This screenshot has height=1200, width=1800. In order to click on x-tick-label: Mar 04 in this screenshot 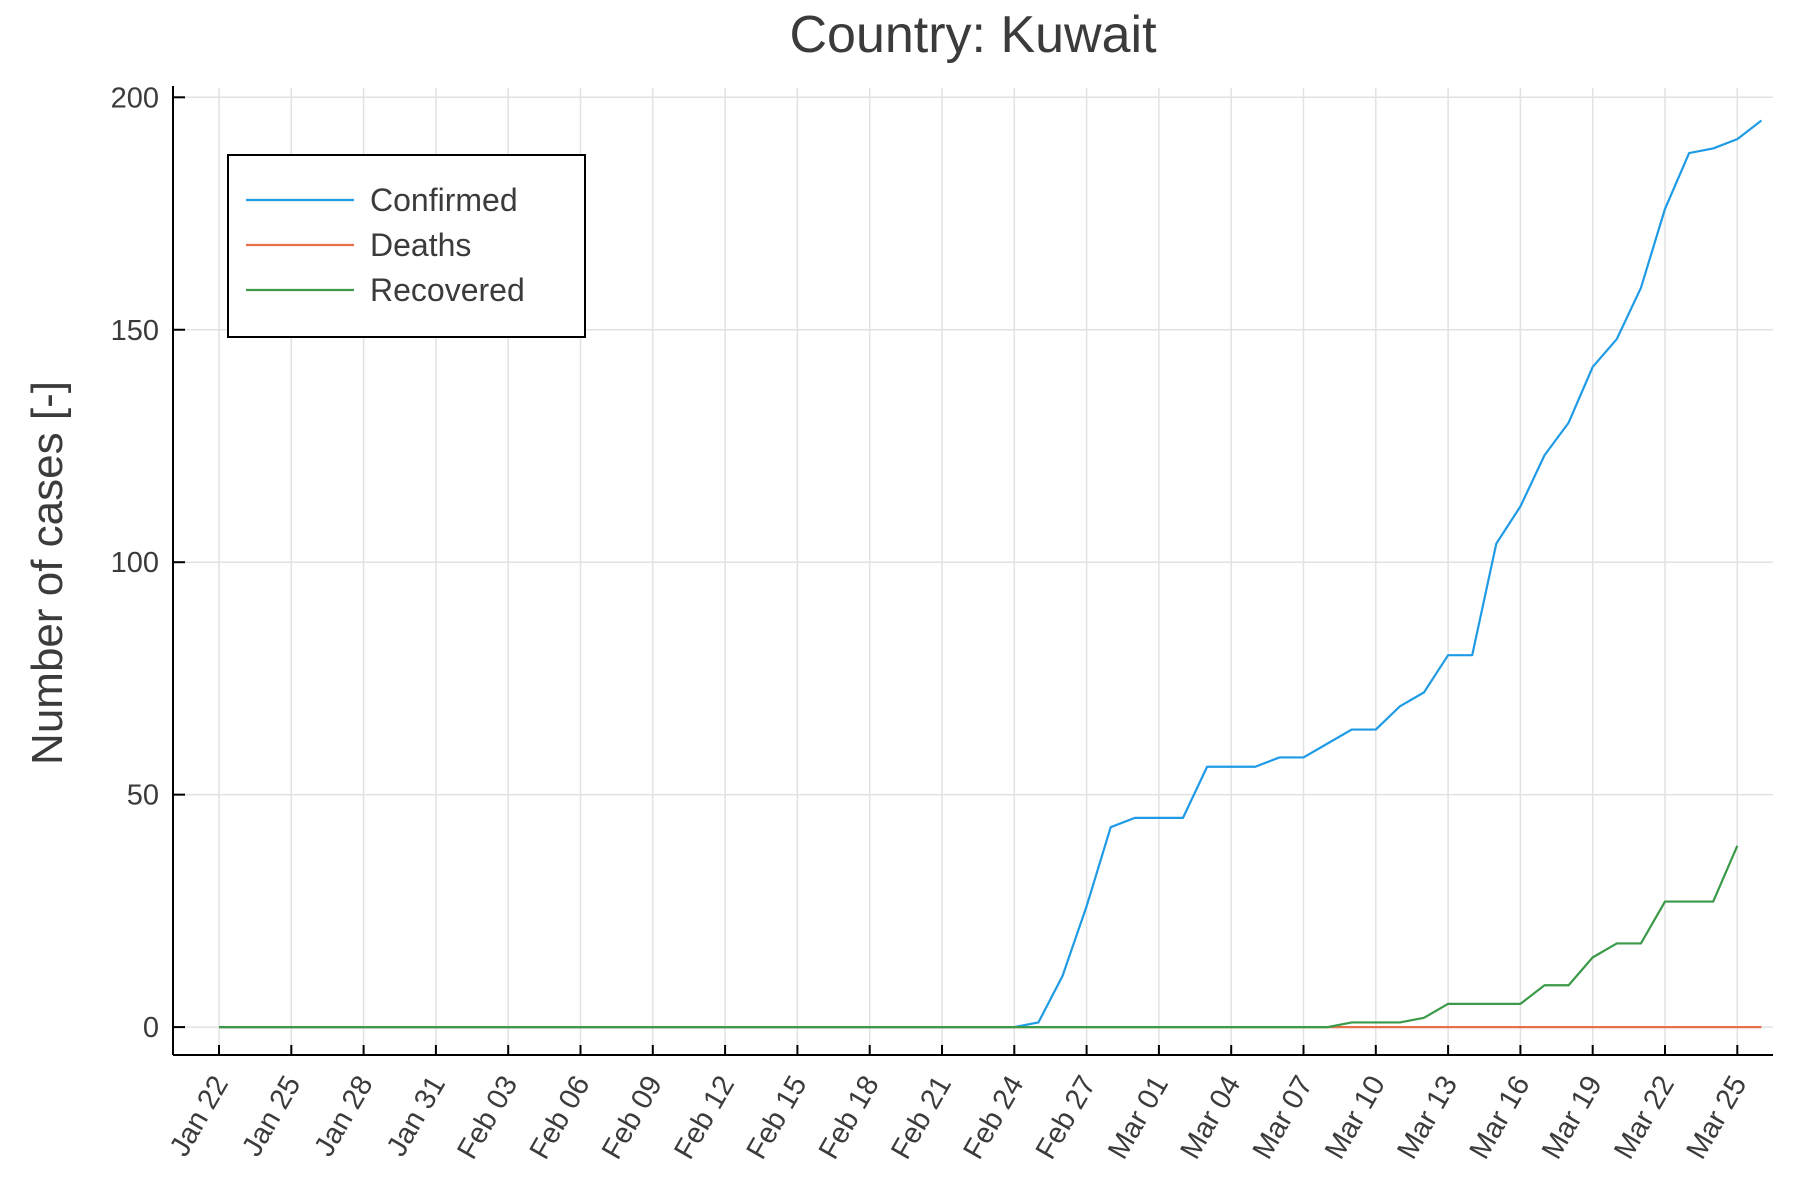, I will do `click(1210, 1118)`.